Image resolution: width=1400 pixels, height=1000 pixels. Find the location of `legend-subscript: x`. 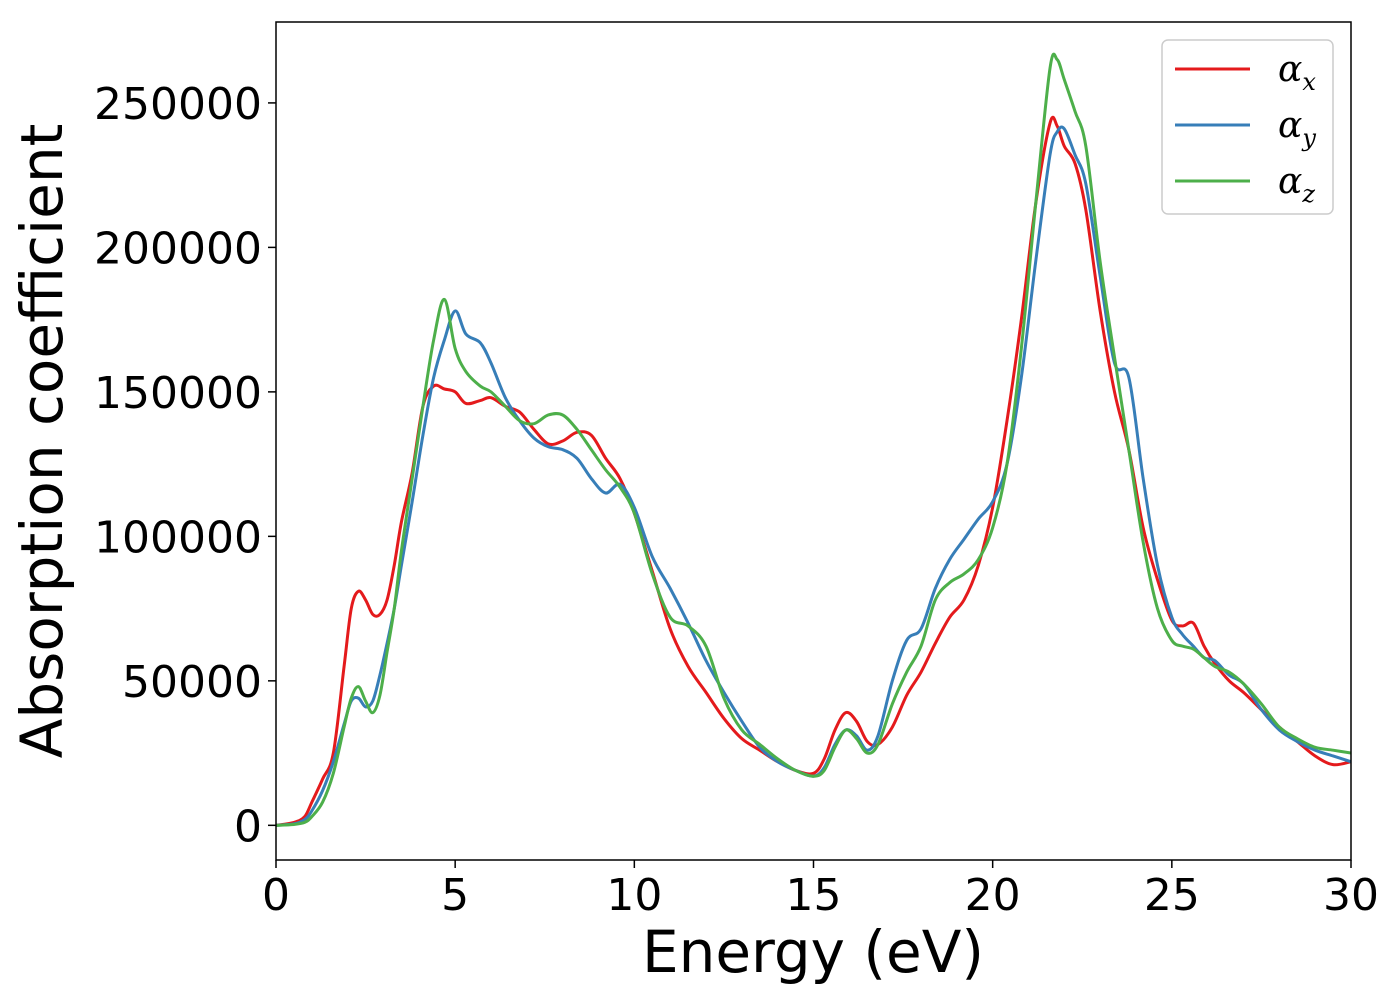

legend-subscript: x is located at coordinates (1309, 82).